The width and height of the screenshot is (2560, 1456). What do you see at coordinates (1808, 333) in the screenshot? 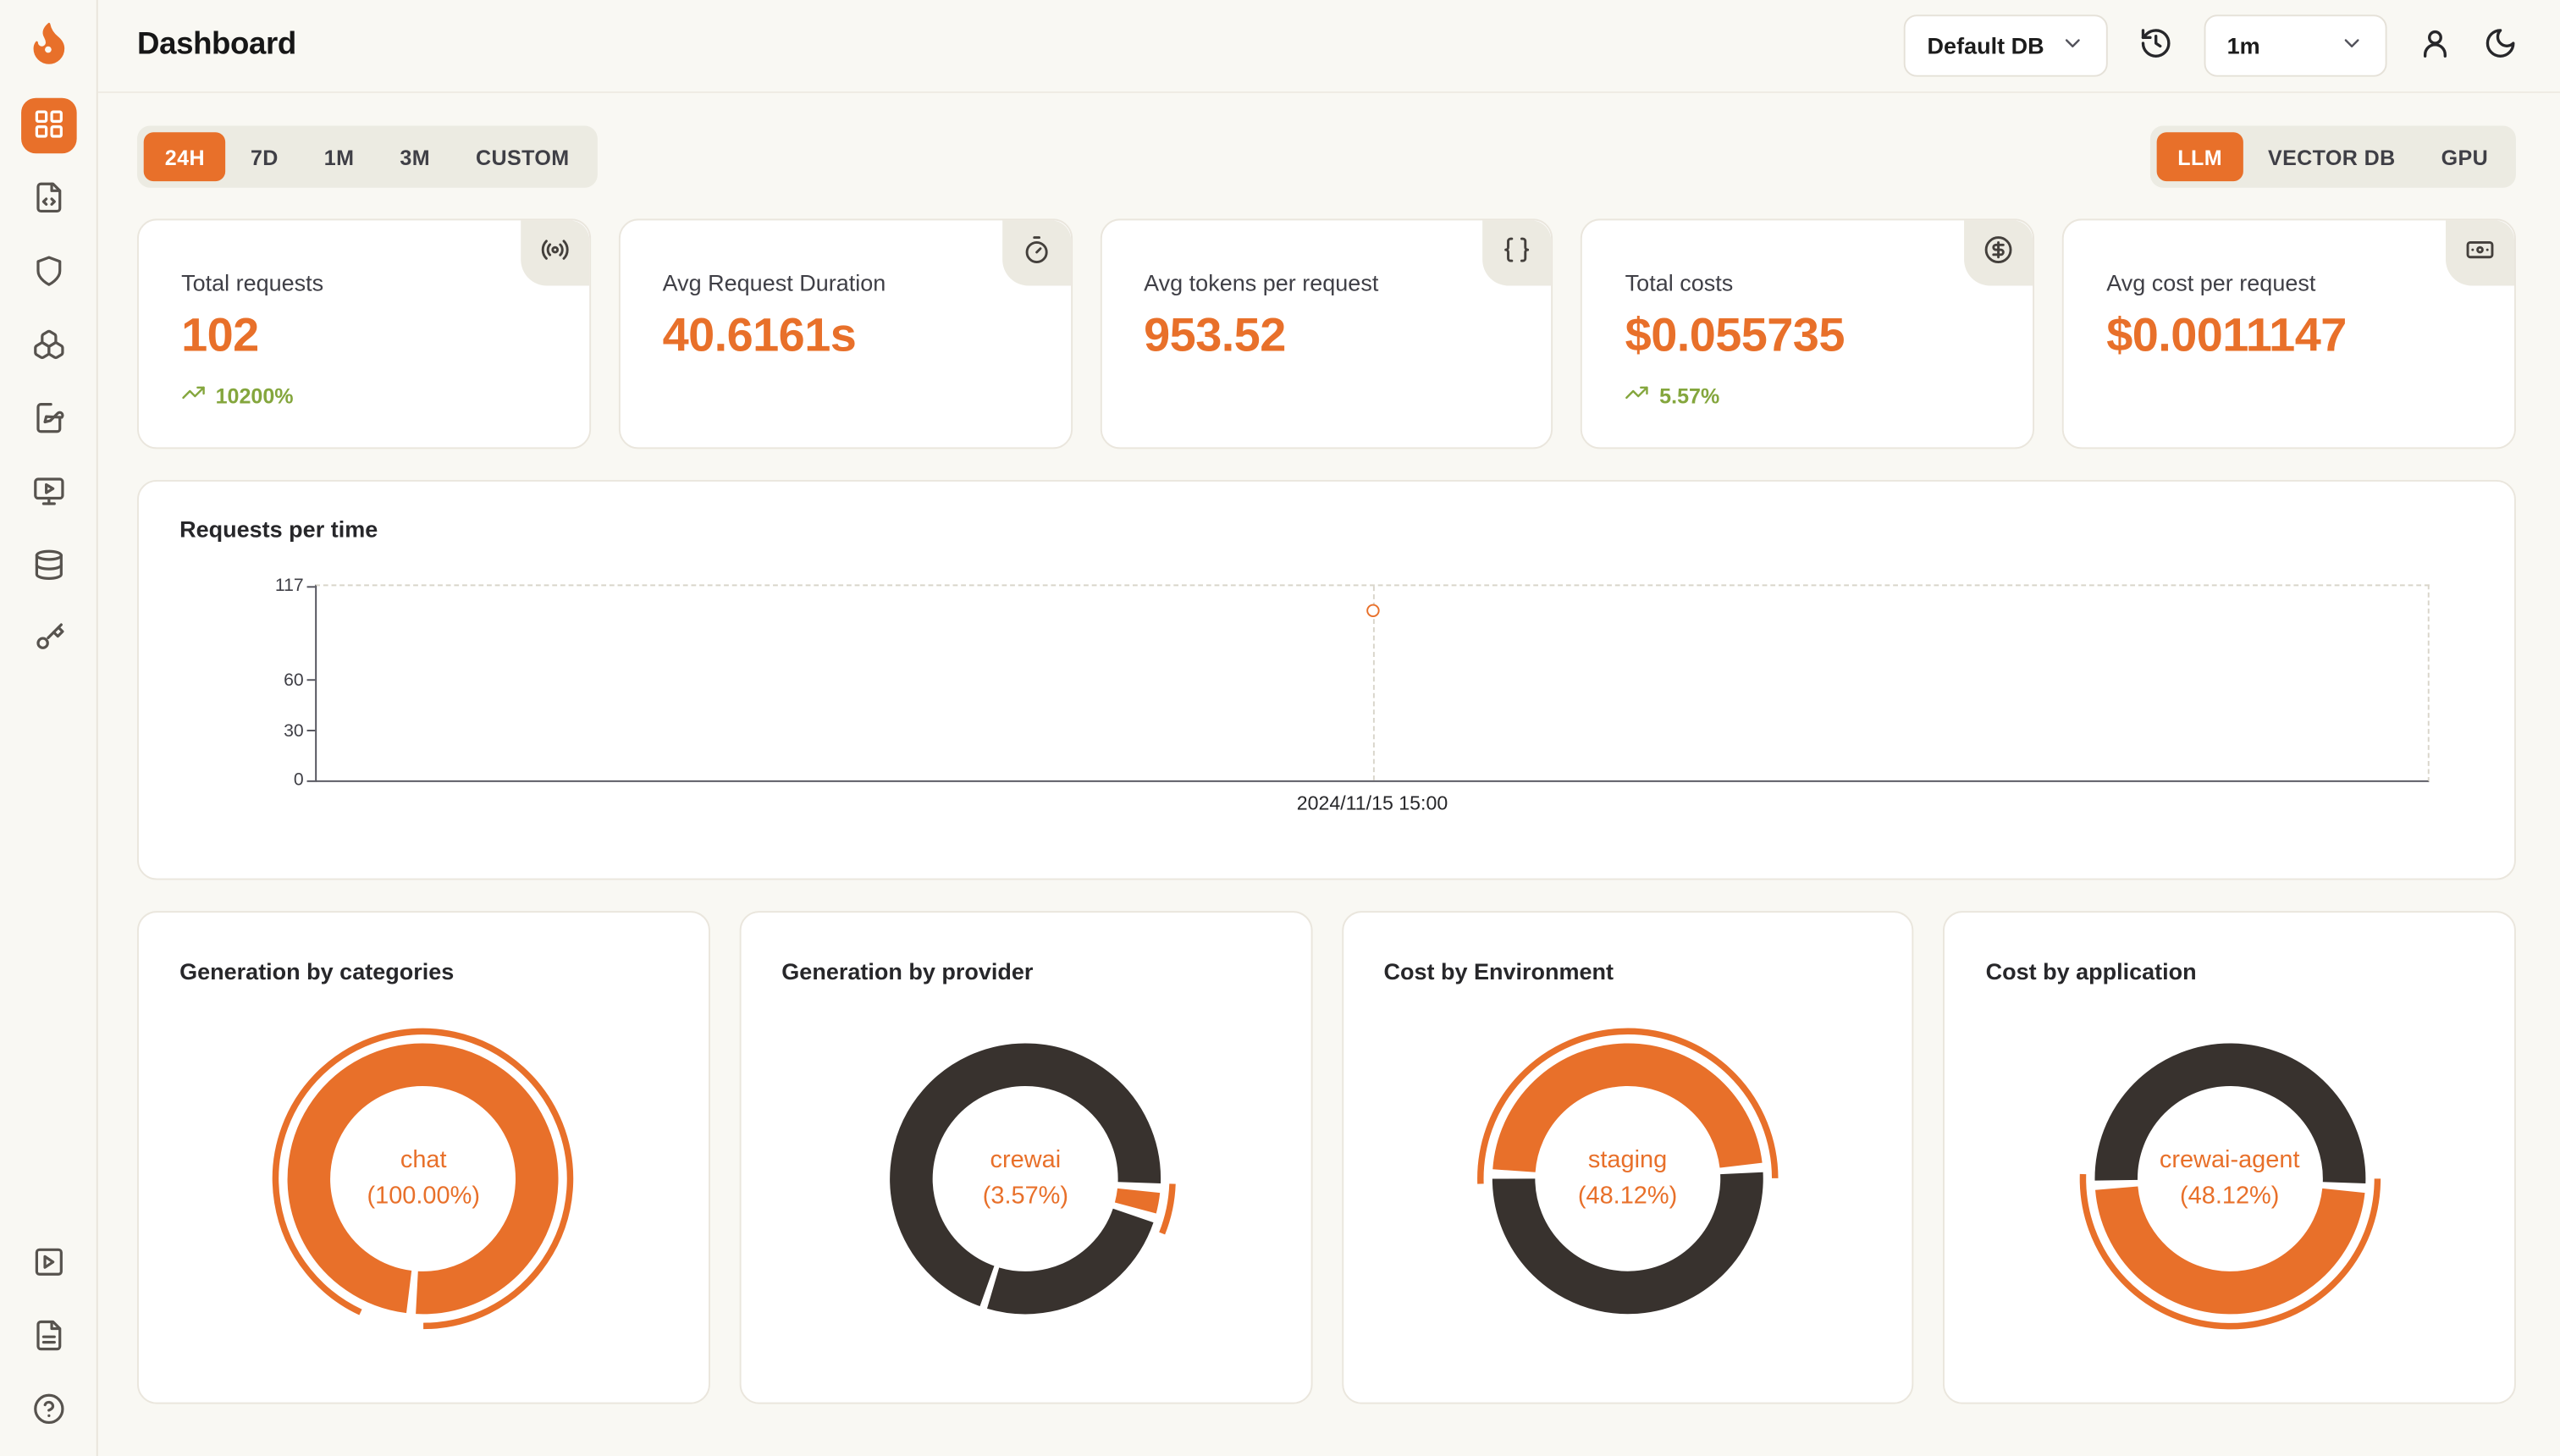
I see `stat-card-total-costs: Total costs $0.055735 5.57%` at bounding box center [1808, 333].